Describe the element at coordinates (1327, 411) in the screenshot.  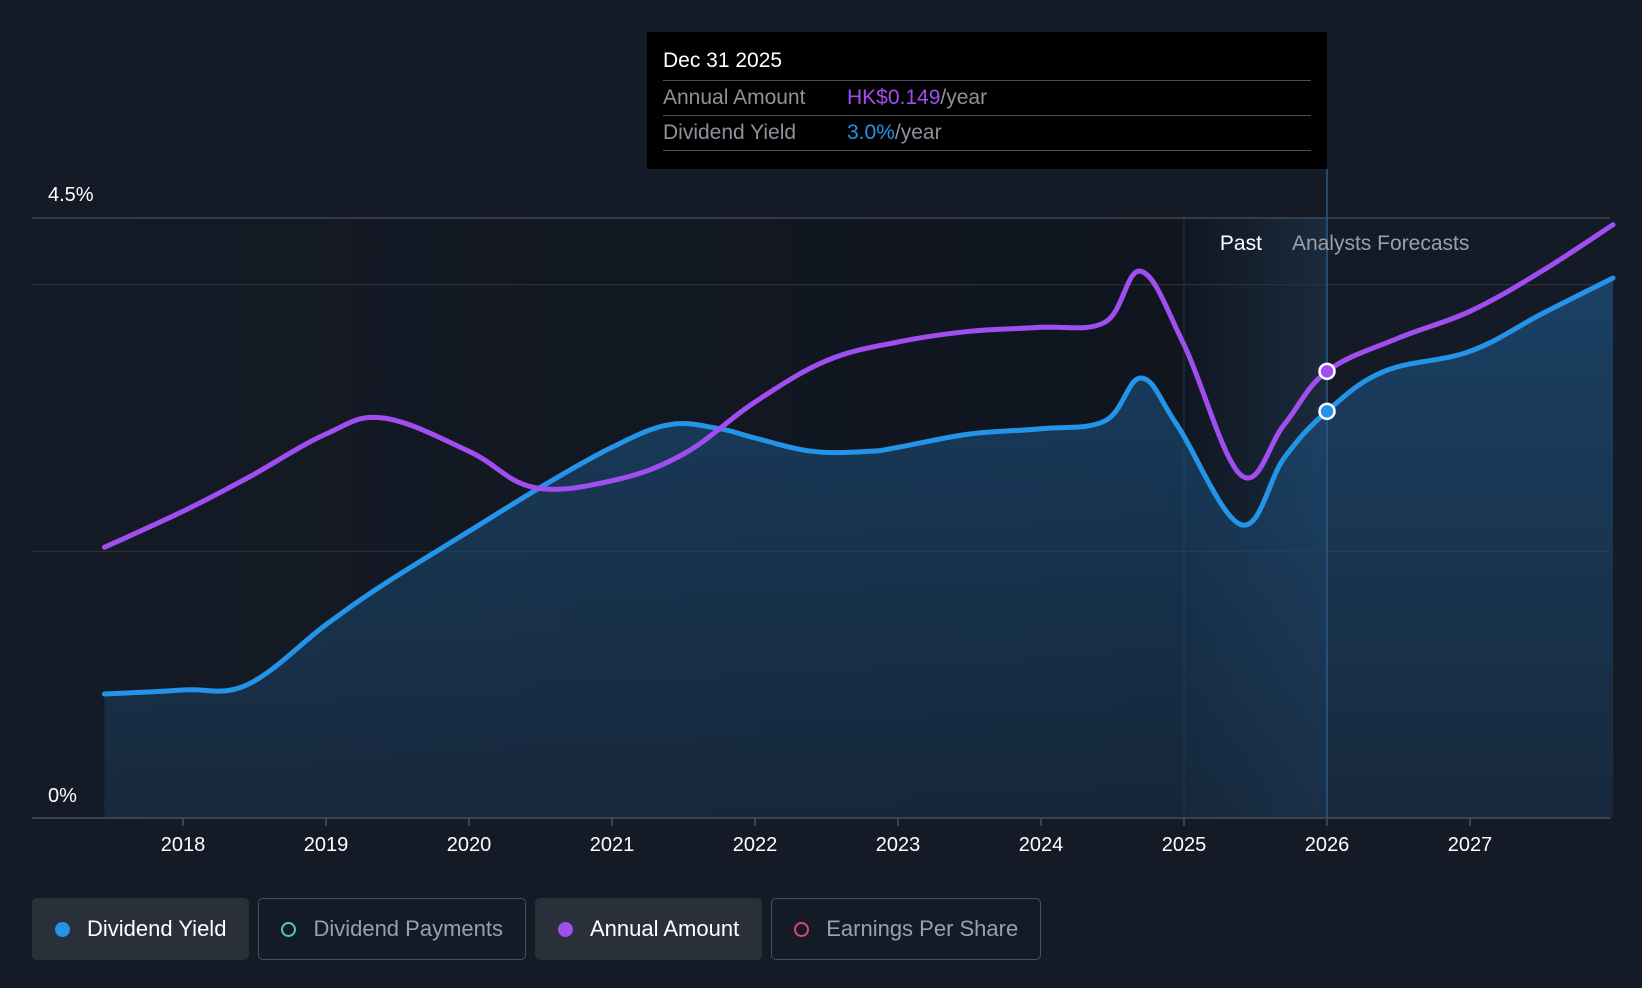
I see `dividend-yield-highlight-point` at that location.